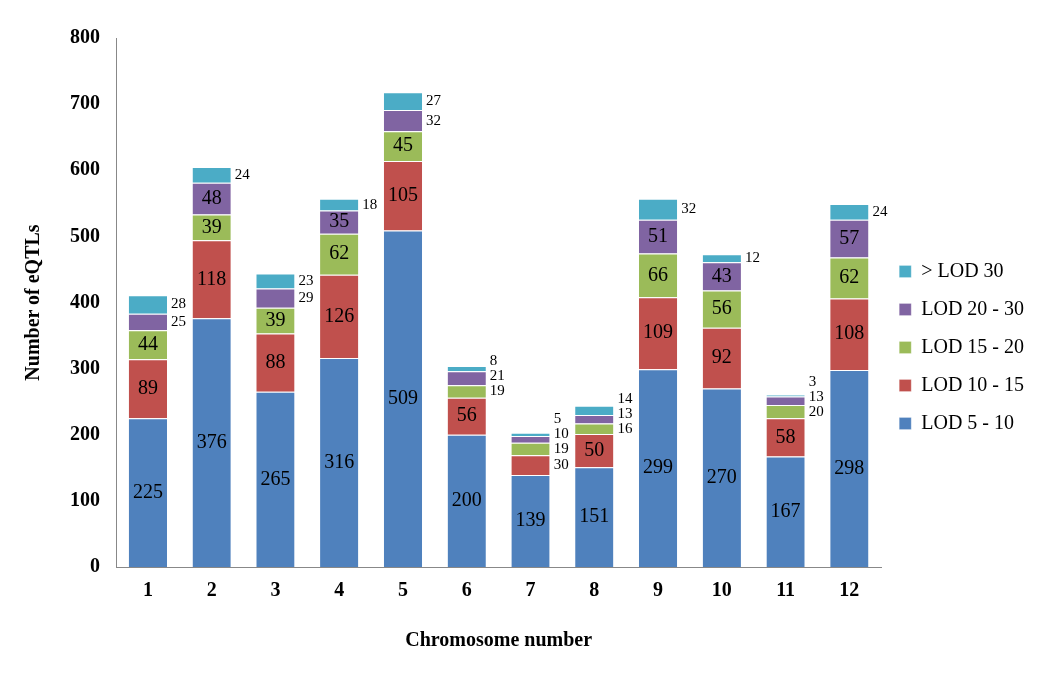  What do you see at coordinates (972, 345) in the screenshot?
I see `legend-label: LOD 15 - 20` at bounding box center [972, 345].